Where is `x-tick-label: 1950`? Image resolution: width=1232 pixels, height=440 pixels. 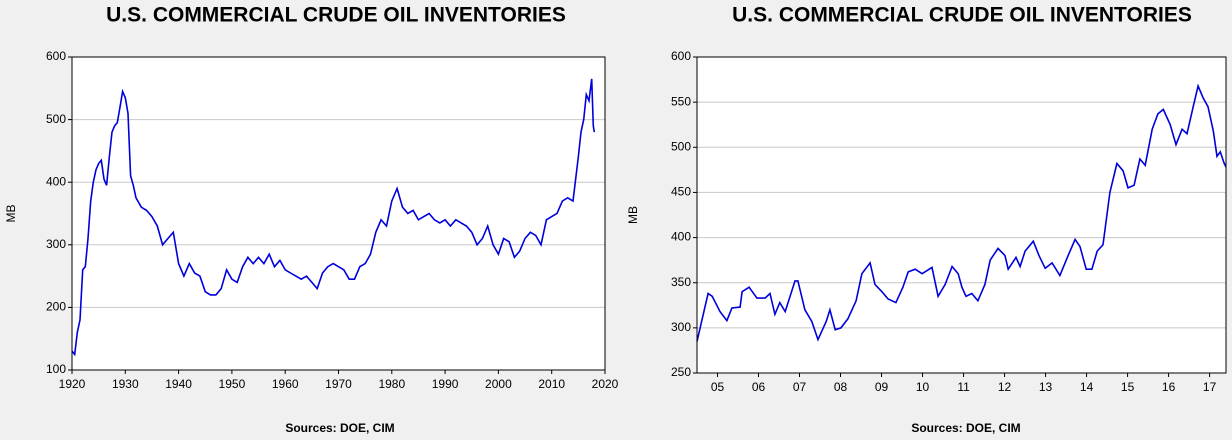
x-tick-label: 1950 is located at coordinates (232, 384).